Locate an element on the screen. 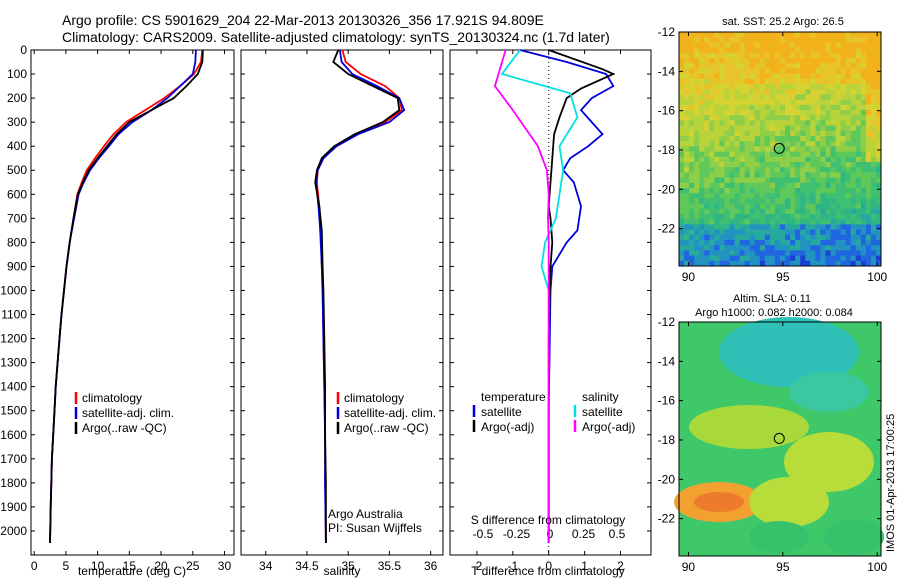 The image size is (900, 580). imos-stamp: IMOS 01-Apr-2013 17:00:25 is located at coordinates (891, 483).